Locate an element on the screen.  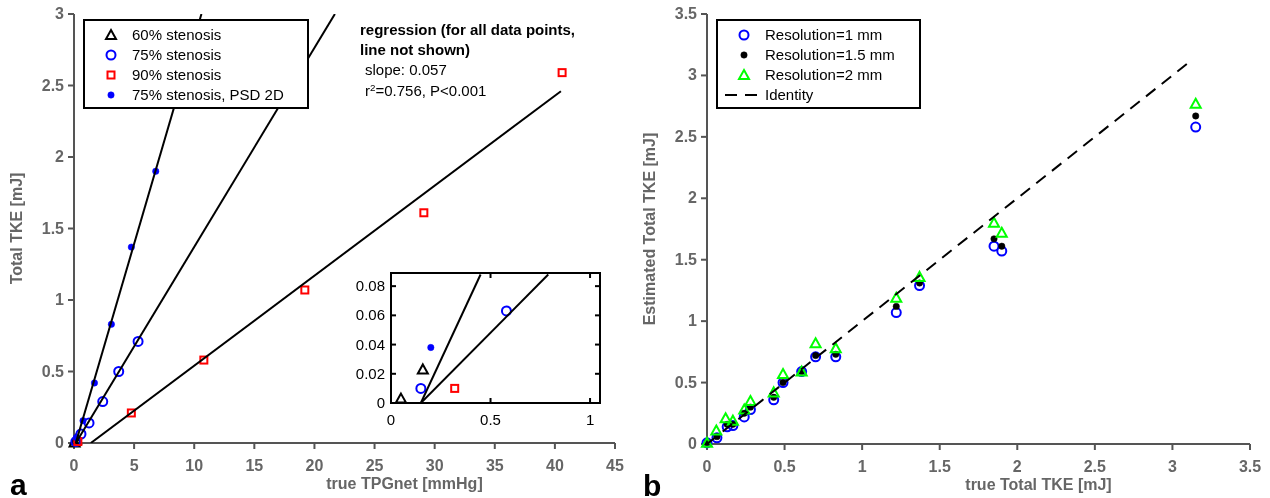
annotation: slope: 0.057 is located at coordinates (406, 69).